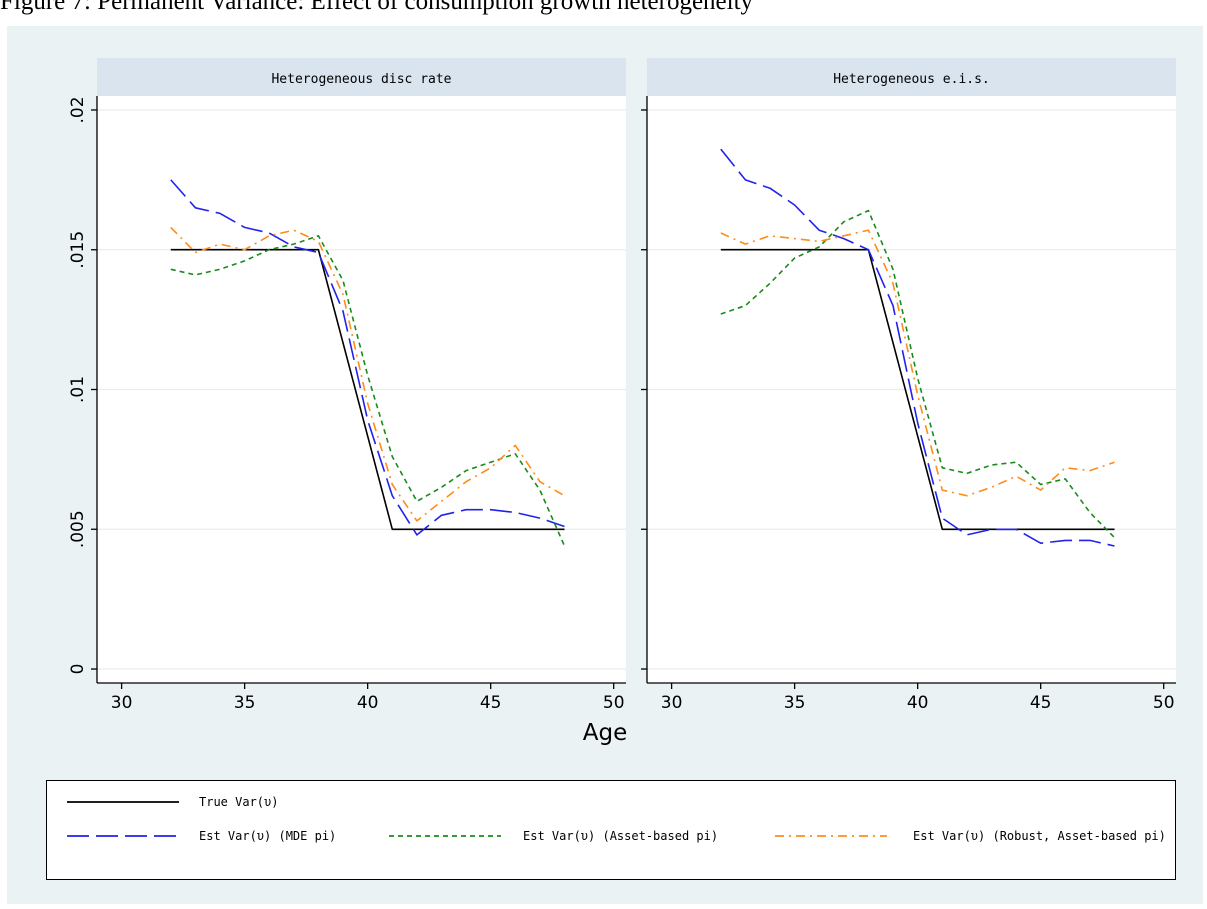  I want to click on legend-swatch-robust, so click(831, 836).